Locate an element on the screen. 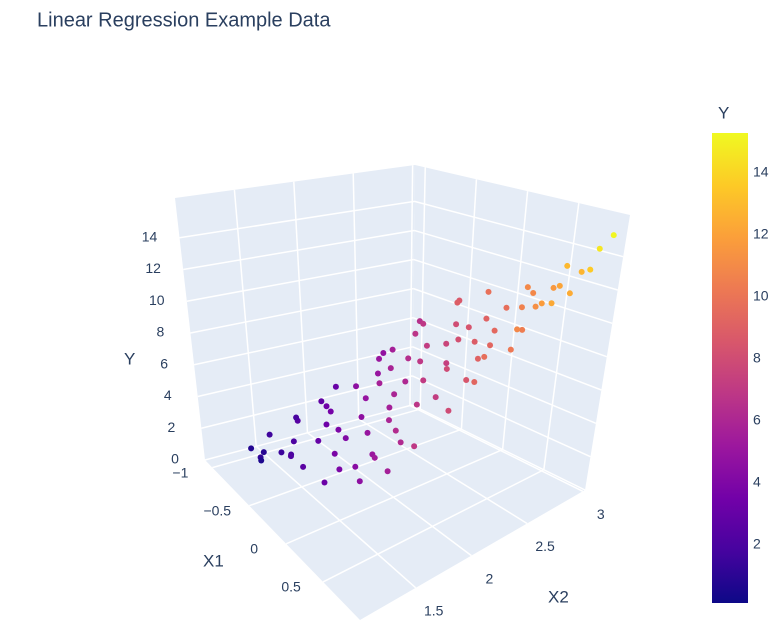 The height and width of the screenshot is (631, 779). y-tick-label: 6 is located at coordinates (164, 363).